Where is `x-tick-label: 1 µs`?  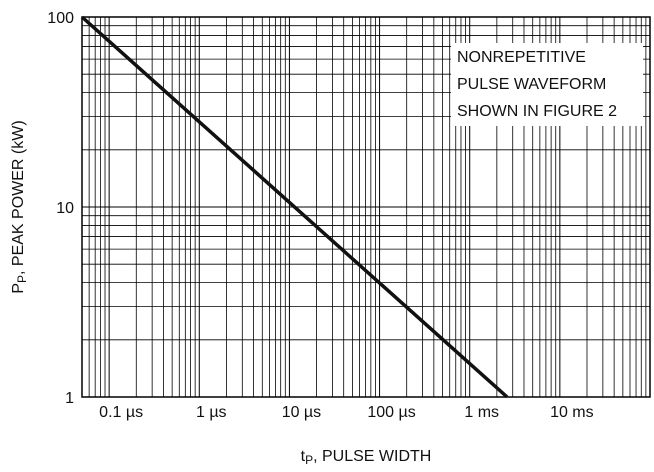
x-tick-label: 1 µs is located at coordinates (211, 412).